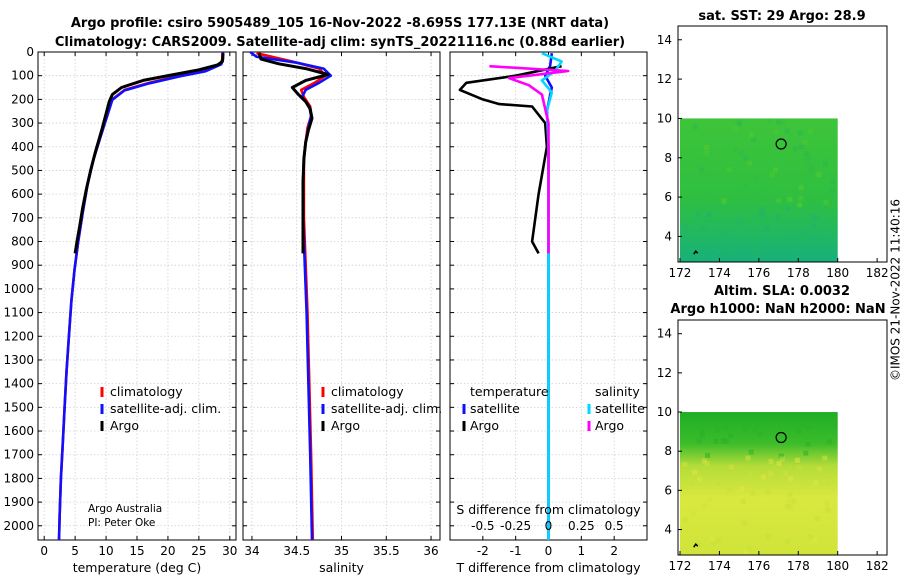  What do you see at coordinates (137, 567) in the screenshot?
I see `temperature-xlabel: temperature (deg C)` at bounding box center [137, 567].